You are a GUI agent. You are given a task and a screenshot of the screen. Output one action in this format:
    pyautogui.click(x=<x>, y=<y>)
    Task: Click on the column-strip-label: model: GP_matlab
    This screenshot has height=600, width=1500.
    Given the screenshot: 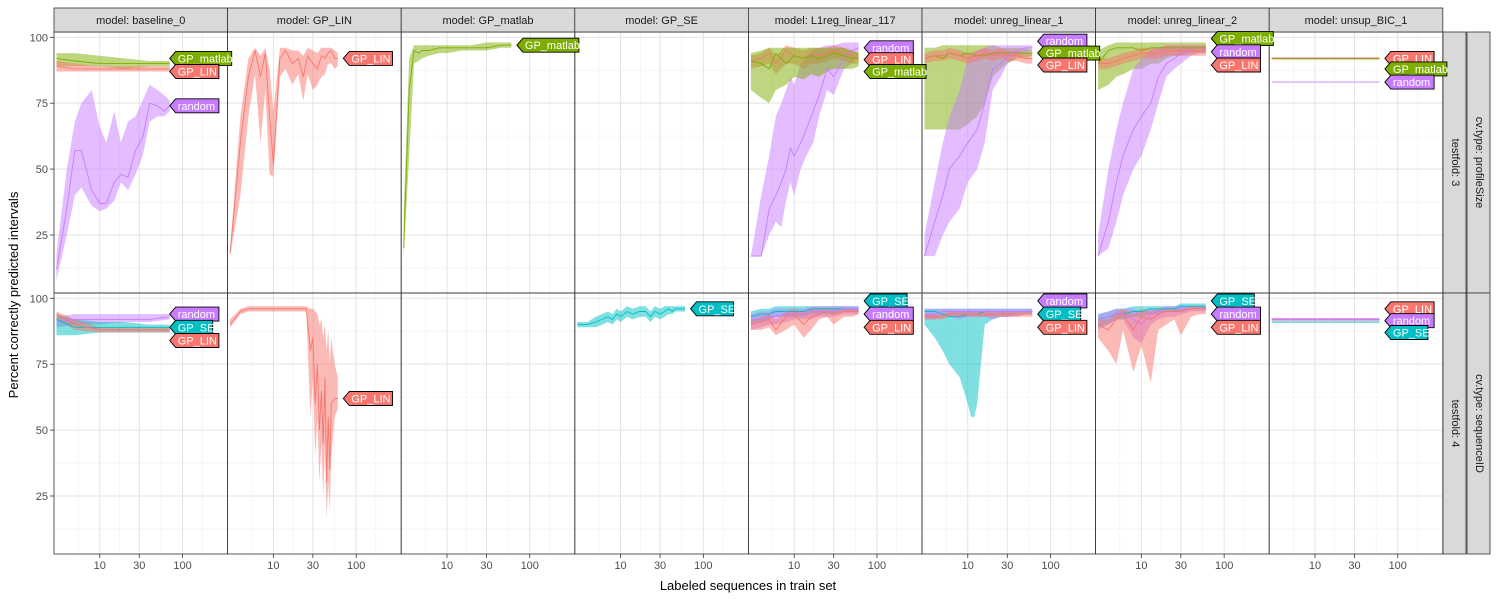 What is the action you would take?
    pyautogui.click(x=487, y=21)
    